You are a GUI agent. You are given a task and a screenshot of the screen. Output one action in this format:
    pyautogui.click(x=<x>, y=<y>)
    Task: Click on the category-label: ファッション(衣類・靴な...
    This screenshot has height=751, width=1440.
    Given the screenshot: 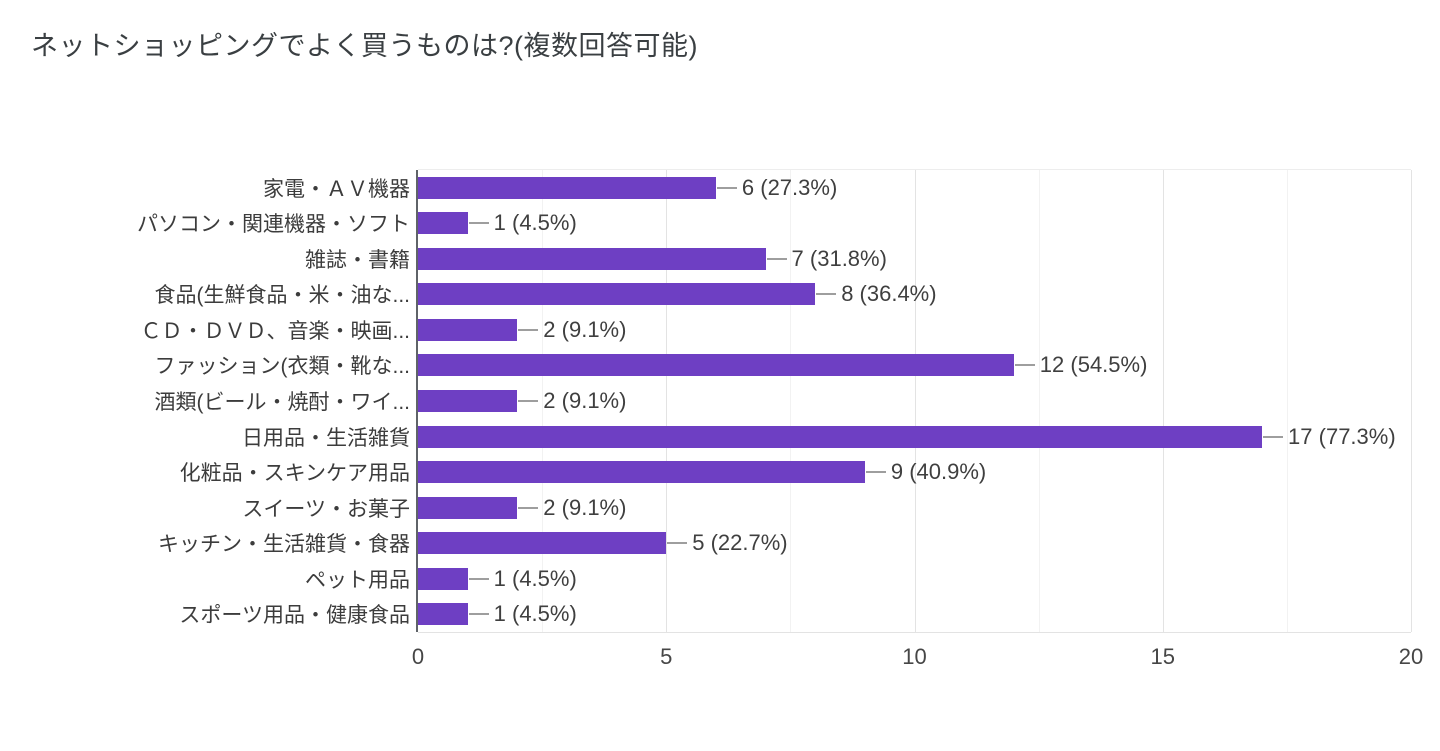 What is the action you would take?
    pyautogui.click(x=282, y=367)
    